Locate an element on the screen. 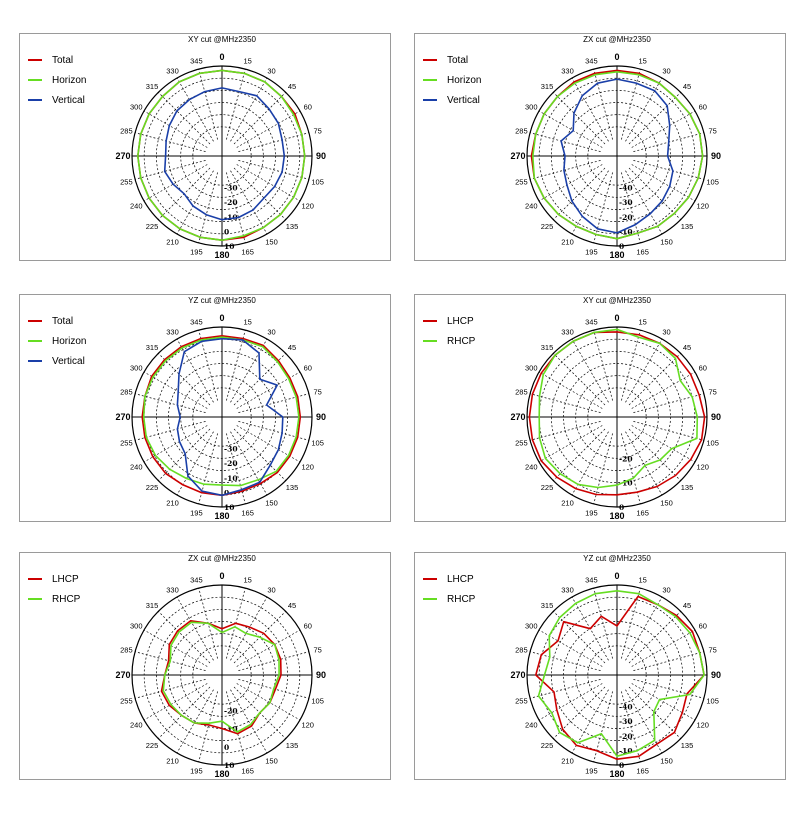 The height and width of the screenshot is (816, 800). legend-label: Horizon is located at coordinates (69, 80).